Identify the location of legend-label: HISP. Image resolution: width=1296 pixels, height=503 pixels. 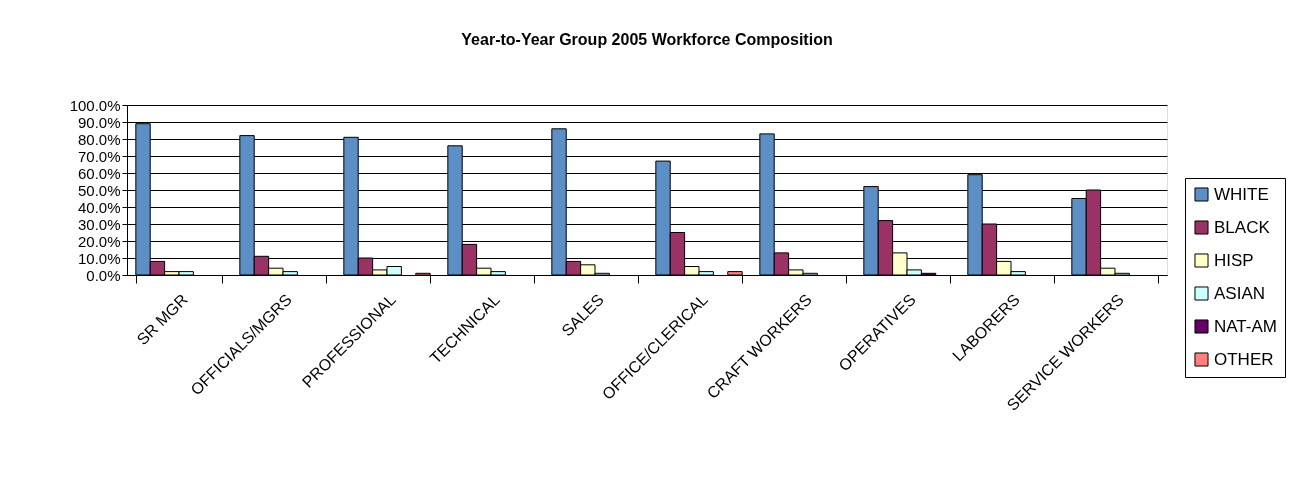
(1234, 260).